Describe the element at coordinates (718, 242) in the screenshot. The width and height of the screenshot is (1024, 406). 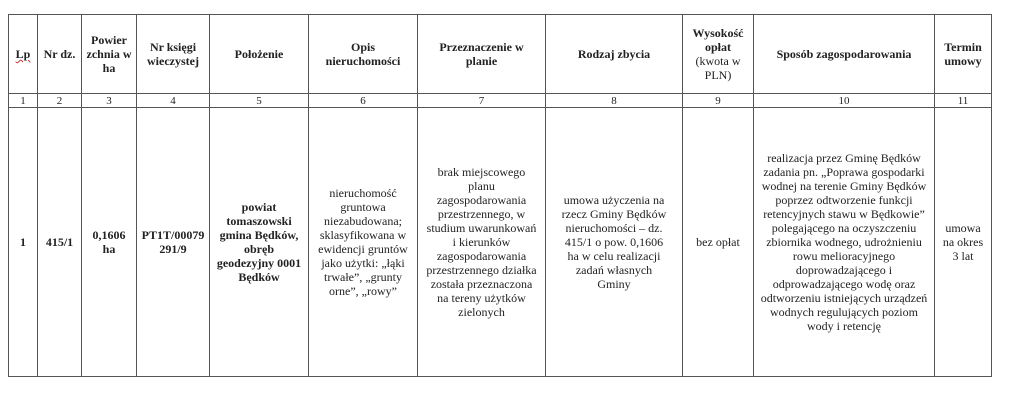
I see `cell-oplaty: bez opłat` at that location.